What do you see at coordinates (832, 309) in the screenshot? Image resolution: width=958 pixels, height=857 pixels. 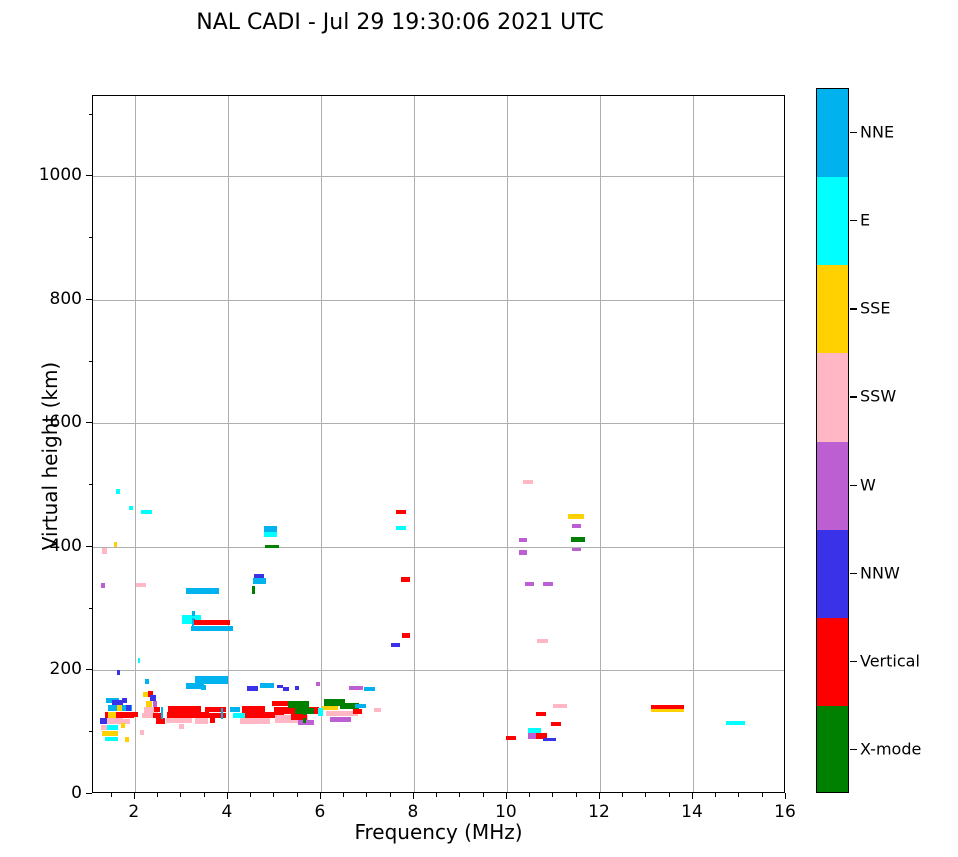 I see `colorbar-segment-sse` at bounding box center [832, 309].